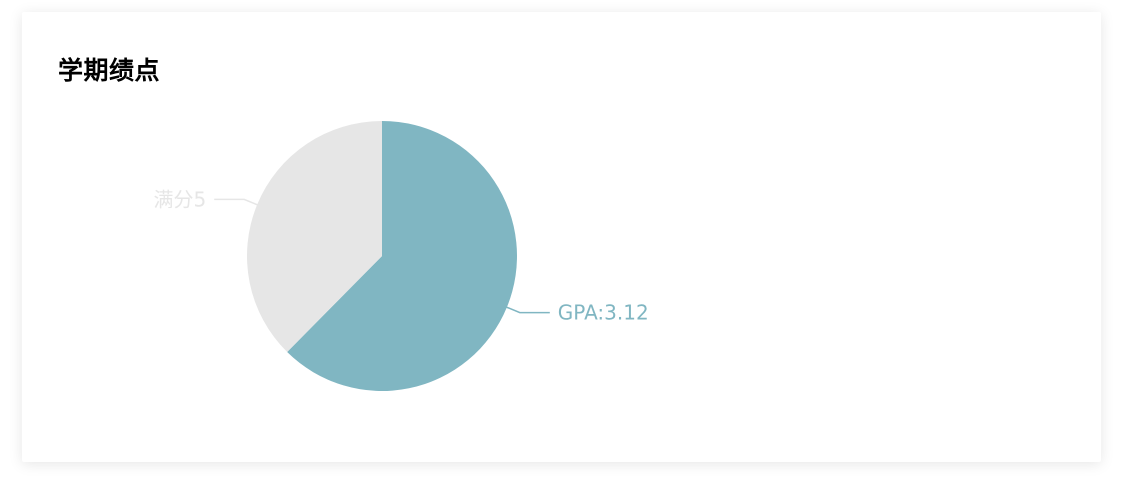 The height and width of the screenshot is (497, 1130). Describe the element at coordinates (179, 199) in the screenshot. I see `pie-slice-label-1: 满分5` at that location.